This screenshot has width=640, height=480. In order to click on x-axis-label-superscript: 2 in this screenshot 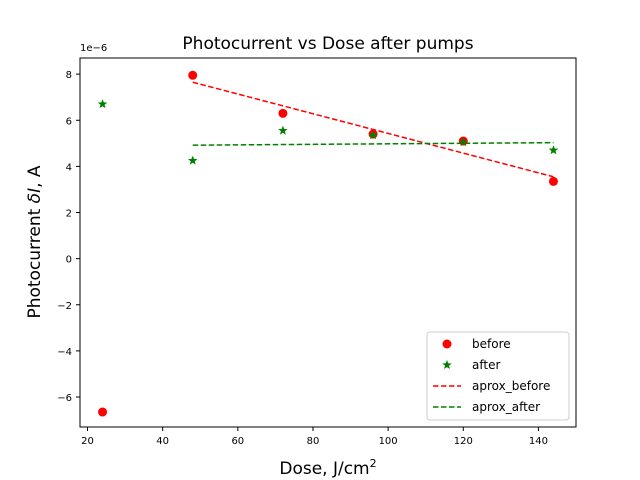, I will do `click(373, 463)`.